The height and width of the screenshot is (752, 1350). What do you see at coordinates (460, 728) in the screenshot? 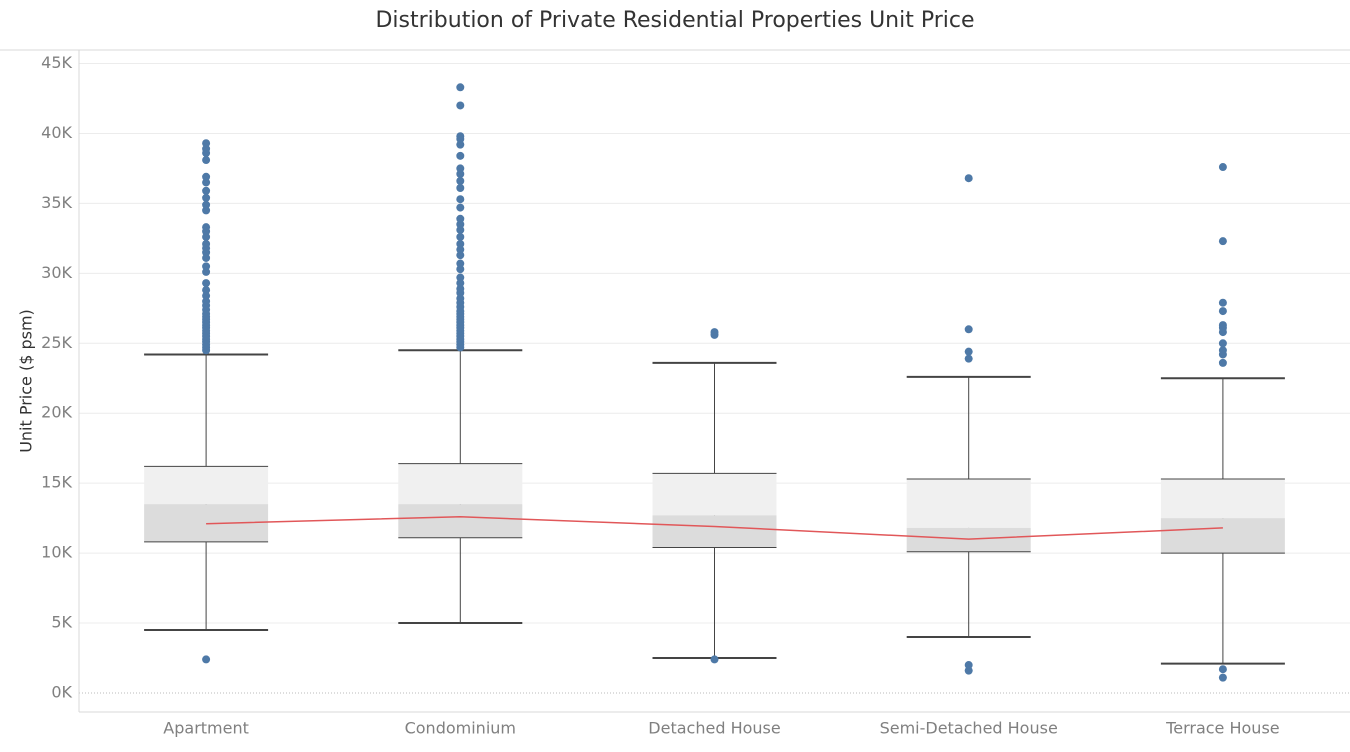
I see `x-tick-label: Condominium` at bounding box center [460, 728].